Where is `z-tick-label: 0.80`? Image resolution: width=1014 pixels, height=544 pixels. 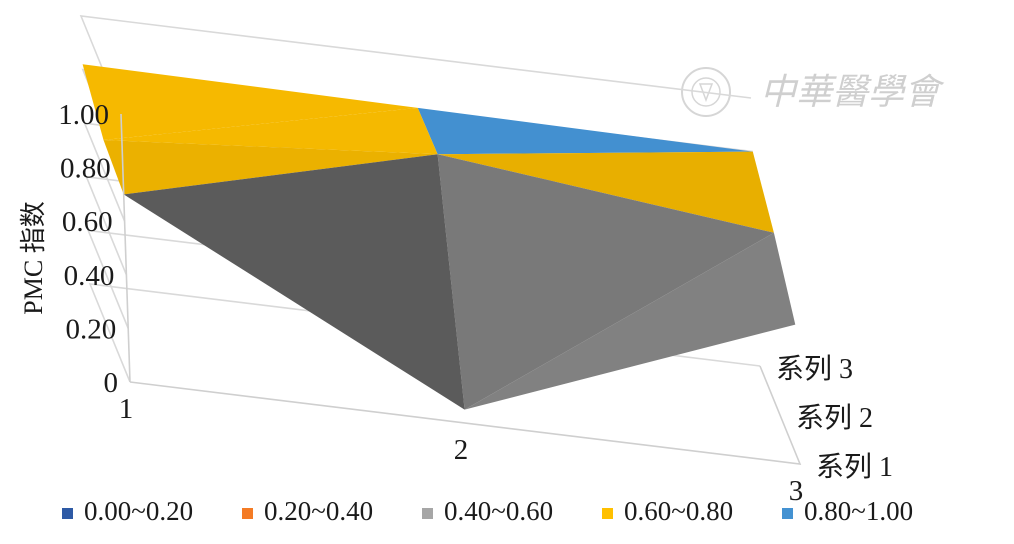
z-tick-label: 0.80 is located at coordinates (85, 169).